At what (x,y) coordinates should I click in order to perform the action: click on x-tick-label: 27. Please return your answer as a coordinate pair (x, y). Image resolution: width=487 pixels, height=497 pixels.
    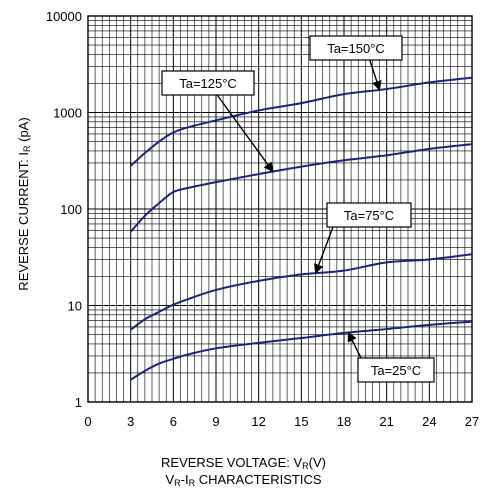
    Looking at the image, I should click on (472, 421).